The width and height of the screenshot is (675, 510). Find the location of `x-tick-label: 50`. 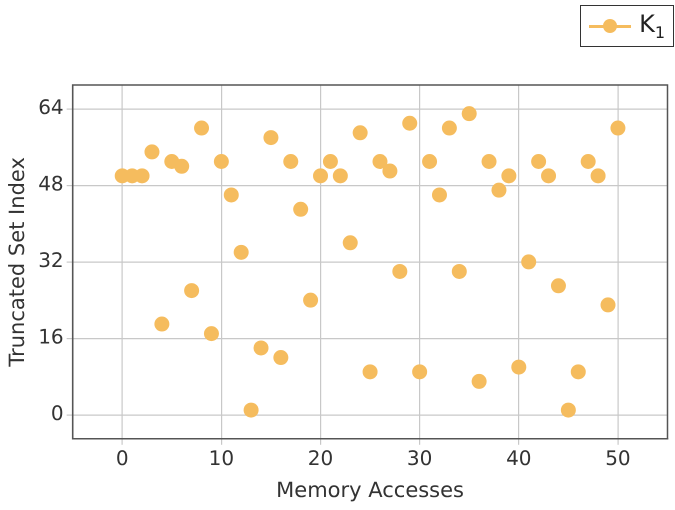

x-tick-label: 50 is located at coordinates (618, 458).